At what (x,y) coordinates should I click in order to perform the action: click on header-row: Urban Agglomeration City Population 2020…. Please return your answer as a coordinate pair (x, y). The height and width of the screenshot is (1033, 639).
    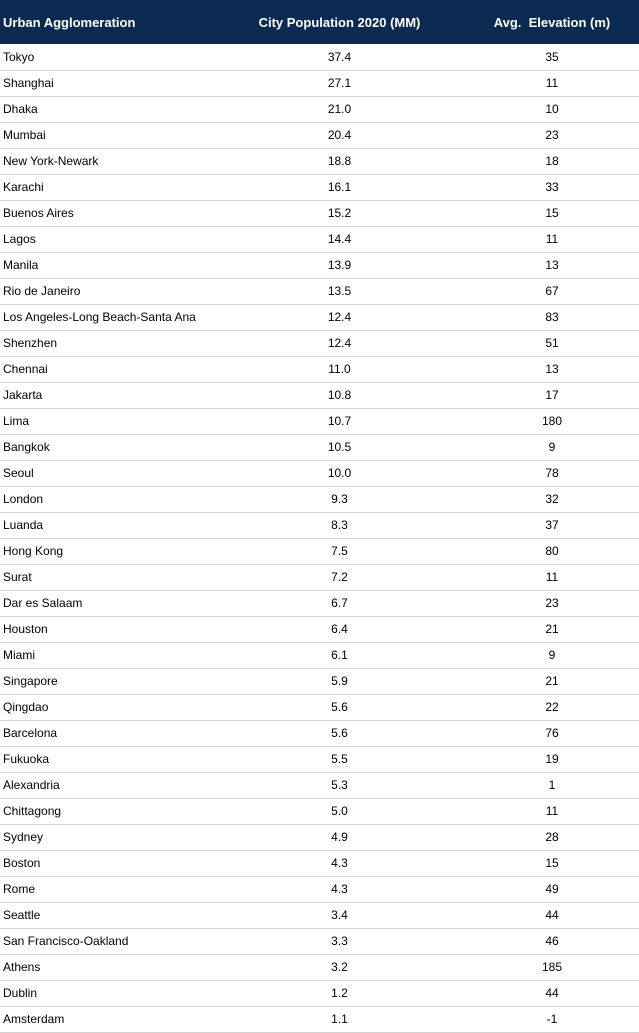
    Looking at the image, I should click on (319, 22).